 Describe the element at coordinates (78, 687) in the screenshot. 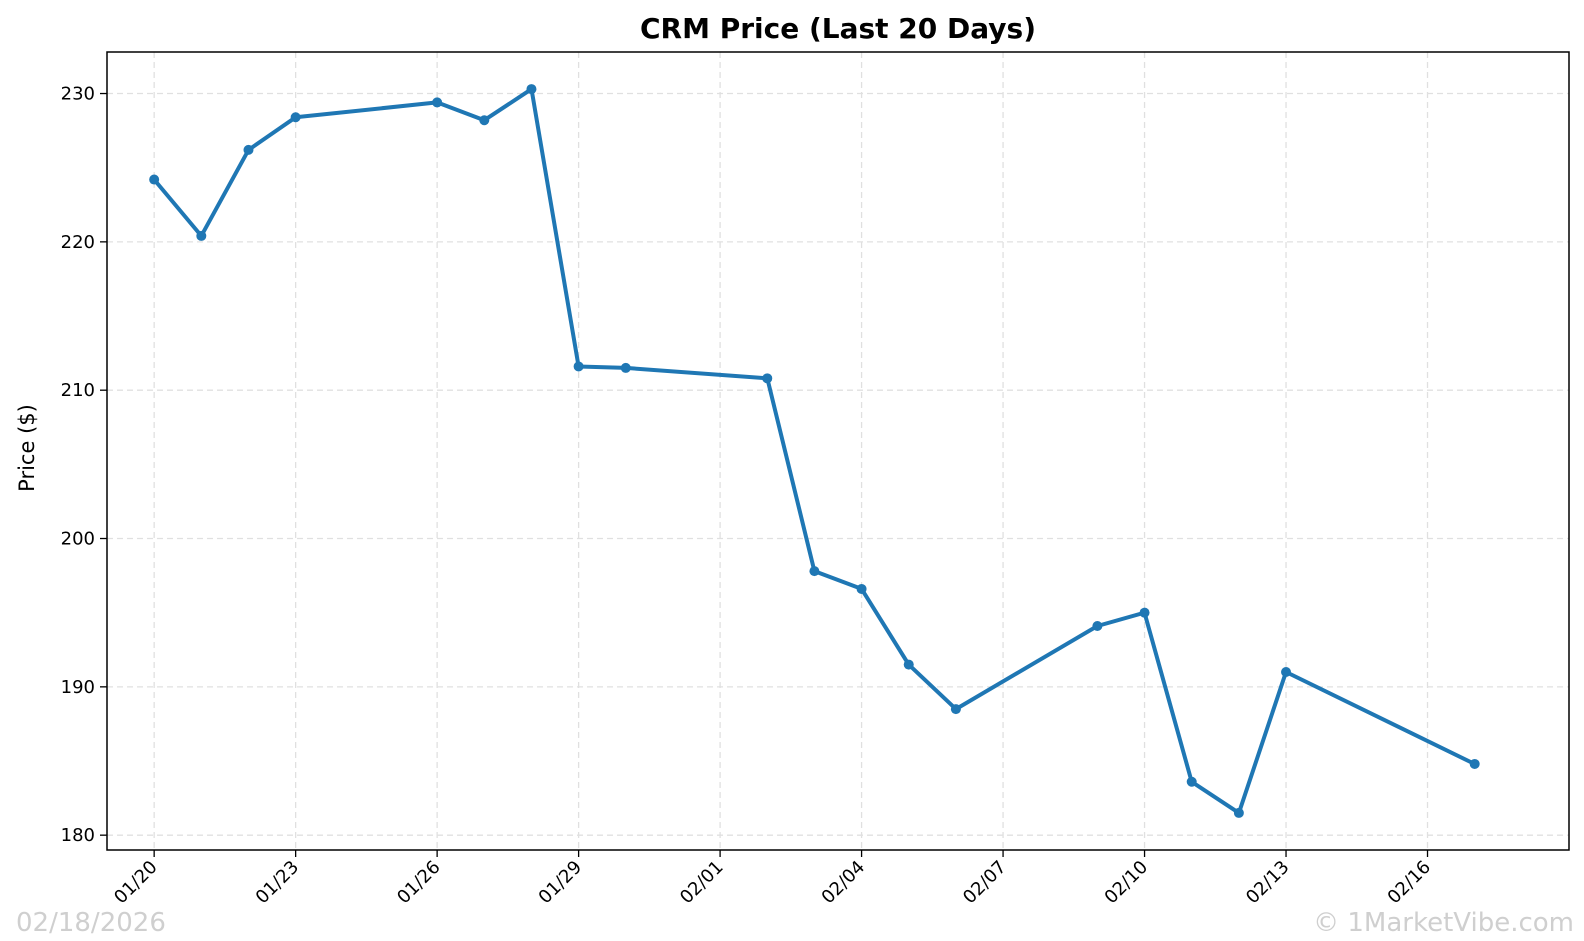

I see `y-tick-label: 190` at that location.